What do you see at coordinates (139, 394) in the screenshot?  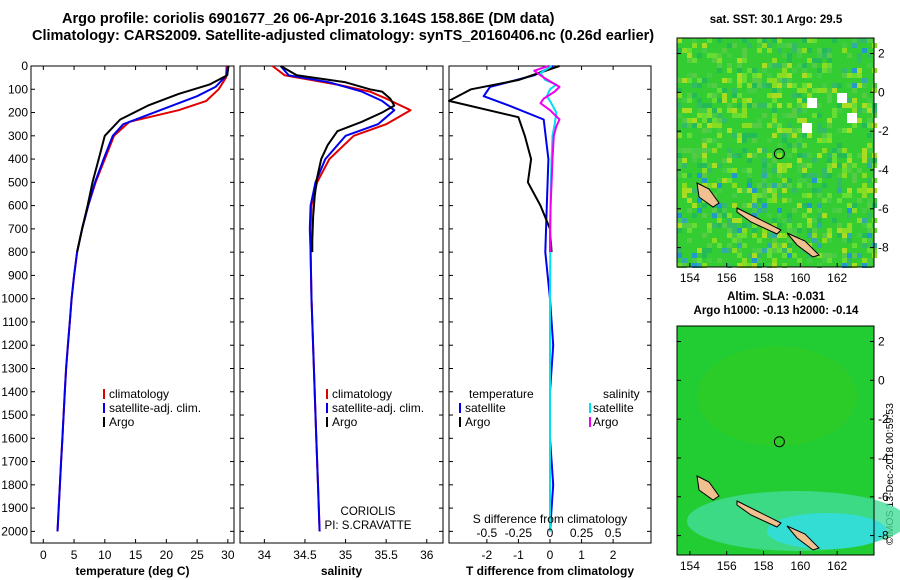 I see `legend-label: climatology` at bounding box center [139, 394].